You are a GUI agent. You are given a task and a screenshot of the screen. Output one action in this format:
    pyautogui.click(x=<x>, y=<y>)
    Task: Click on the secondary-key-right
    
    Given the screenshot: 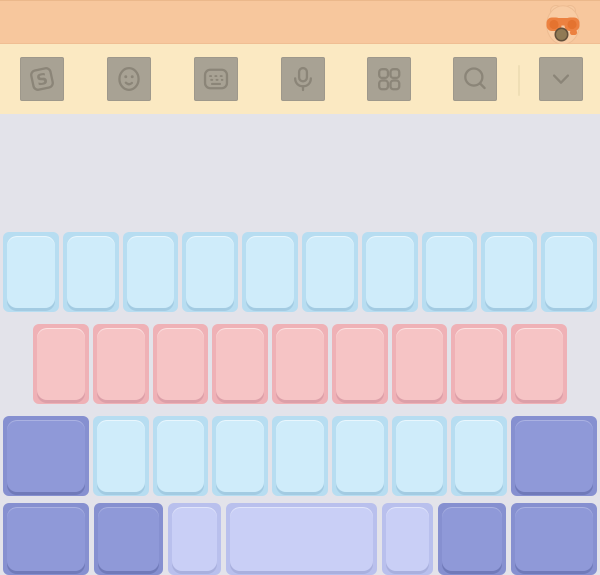 What is the action you would take?
    pyautogui.click(x=472, y=539)
    